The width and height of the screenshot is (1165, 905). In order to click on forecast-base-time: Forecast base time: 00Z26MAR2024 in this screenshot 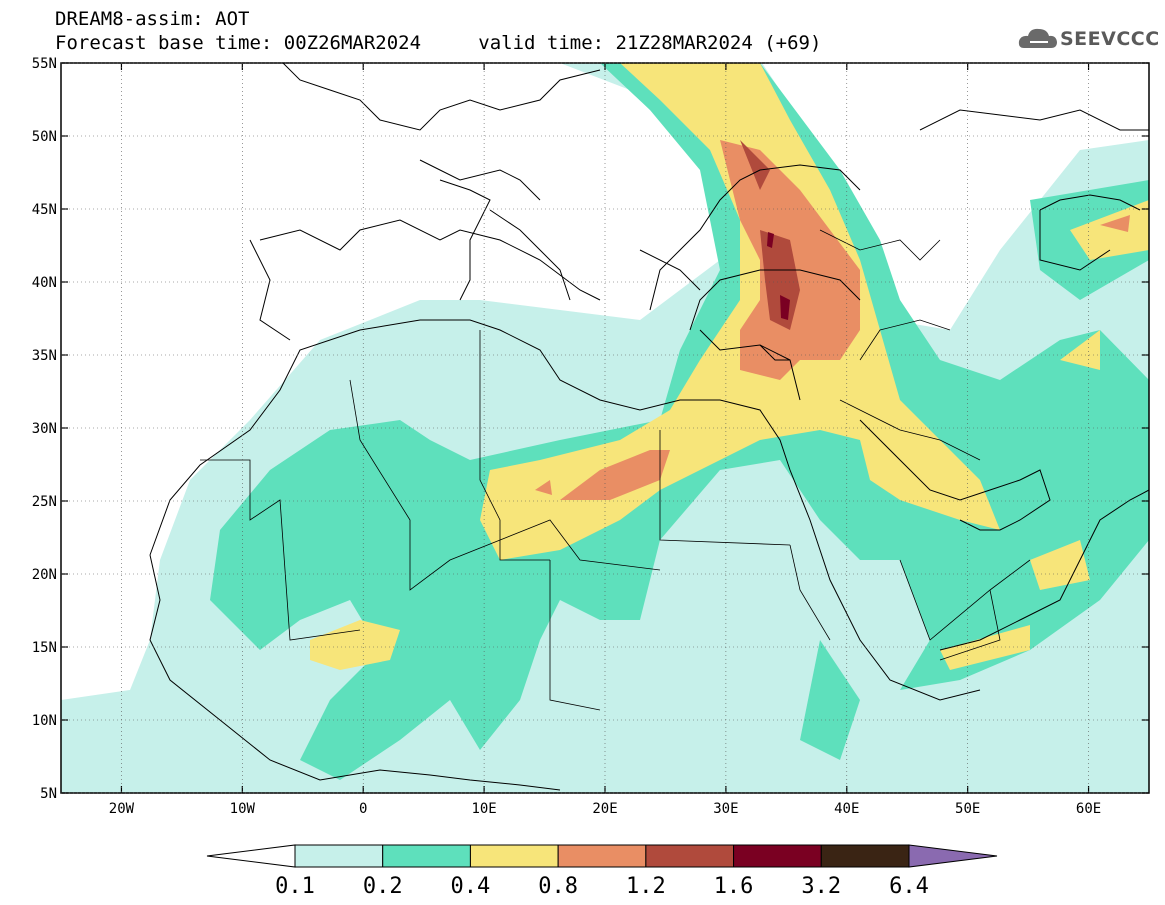, I will do `click(238, 43)`.